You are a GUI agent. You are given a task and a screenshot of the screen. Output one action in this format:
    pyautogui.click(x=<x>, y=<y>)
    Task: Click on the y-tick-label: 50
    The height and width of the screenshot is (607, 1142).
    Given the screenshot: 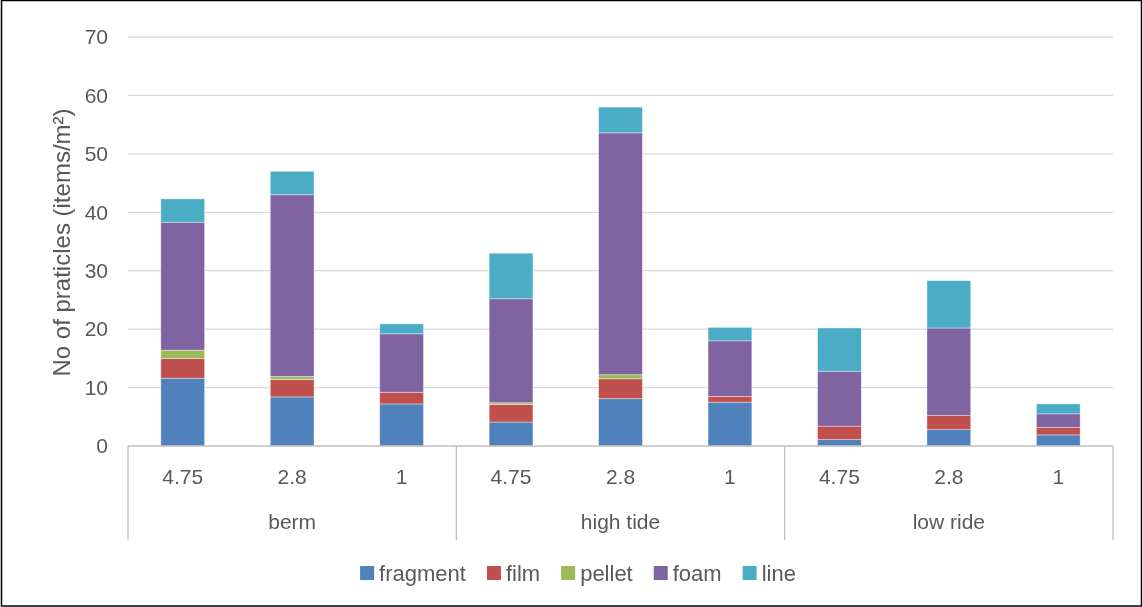 What is the action you would take?
    pyautogui.click(x=96, y=154)
    